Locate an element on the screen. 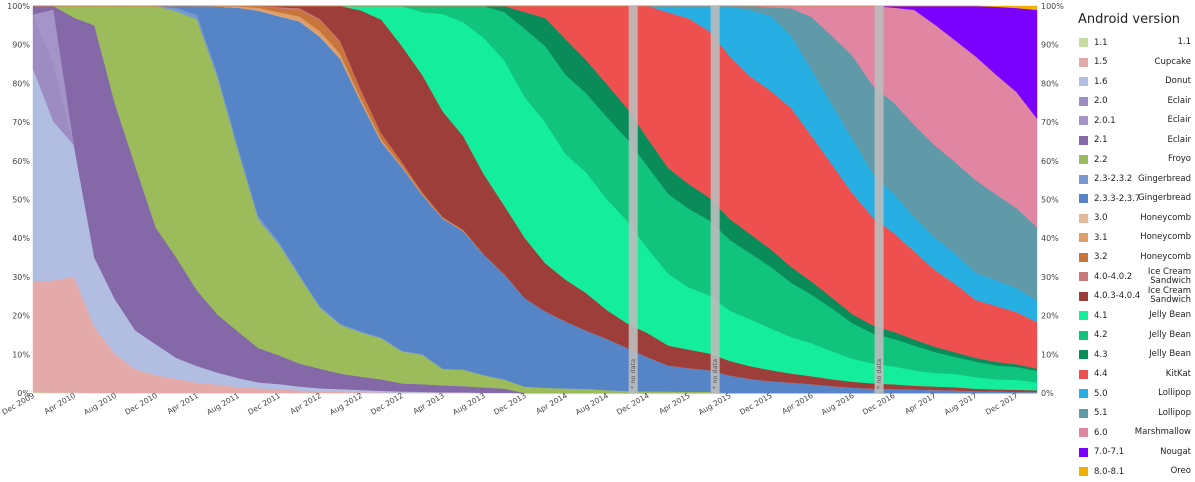  y-tick-label: 40% is located at coordinates (1050, 238).